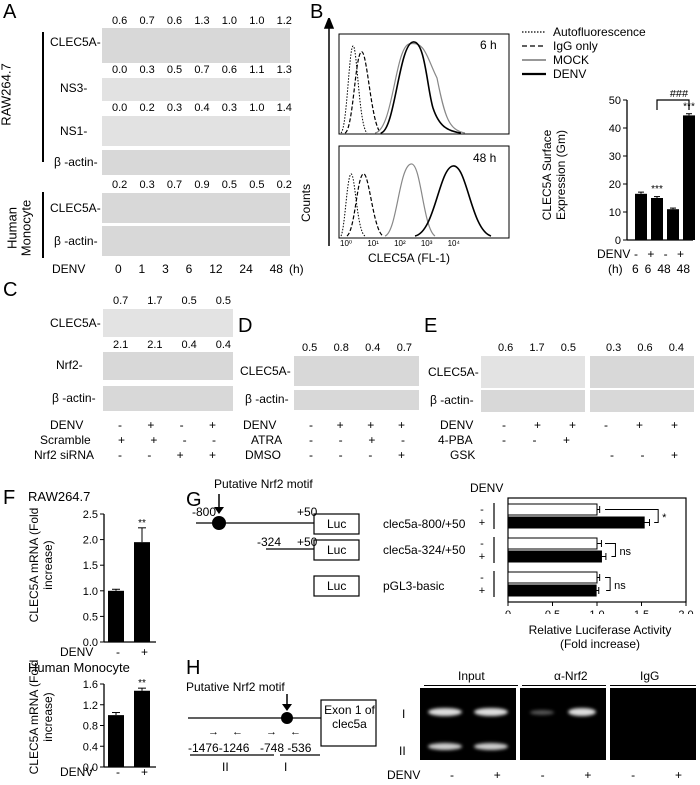 This screenshot has width=700, height=785. I want to click on b-hist-6h-frame, so click(424, 84).